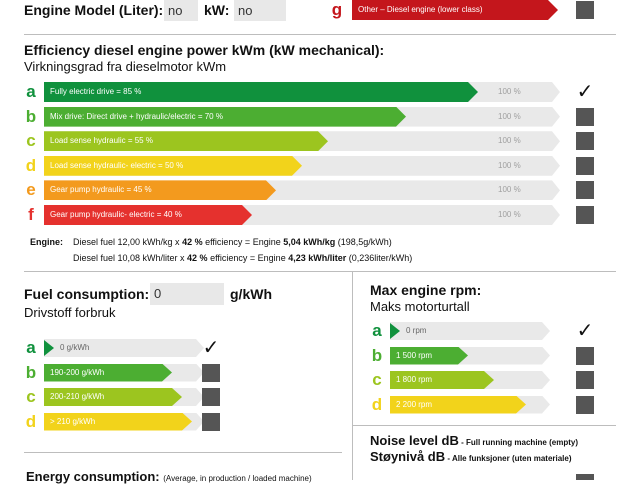 The height and width of the screenshot is (484, 640). Describe the element at coordinates (585, 380) in the screenshot. I see `rpm-checkbox-c` at that location.